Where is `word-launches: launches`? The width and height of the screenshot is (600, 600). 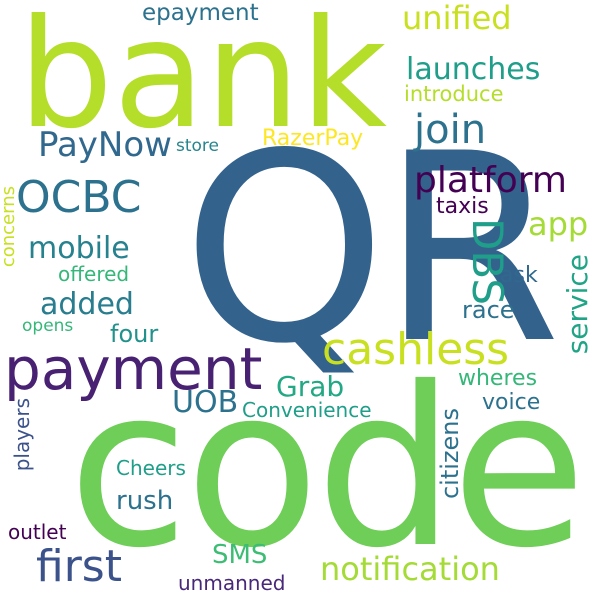 word-launches: launches is located at coordinates (473, 69).